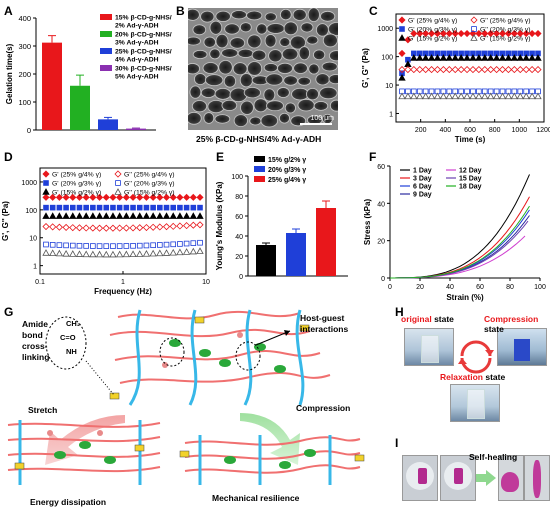 The image size is (550, 519). What do you see at coordinates (381, 204) in the screenshot?
I see `y-tick-label: 40` at bounding box center [381, 204].